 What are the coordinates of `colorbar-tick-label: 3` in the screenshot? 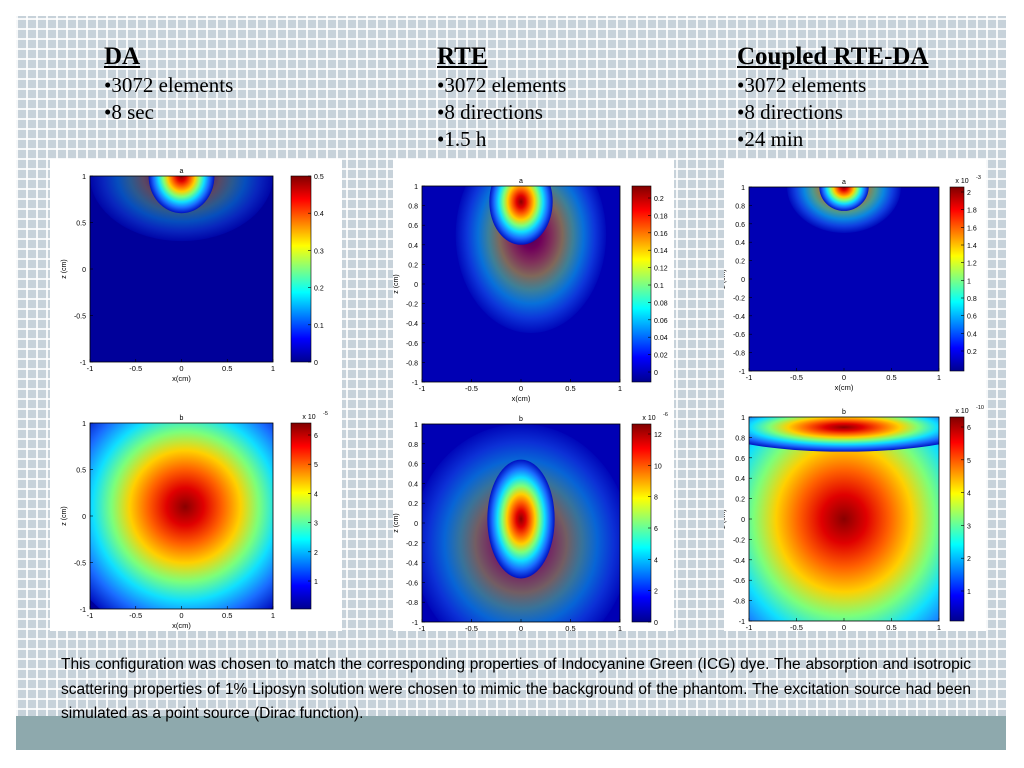 It's located at (316, 524).